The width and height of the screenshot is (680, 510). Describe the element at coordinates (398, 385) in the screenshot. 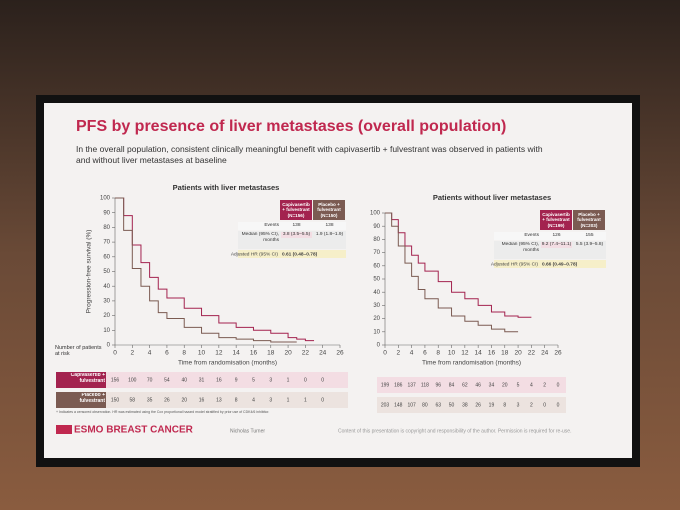

I see `at-risk-value: 186` at that location.